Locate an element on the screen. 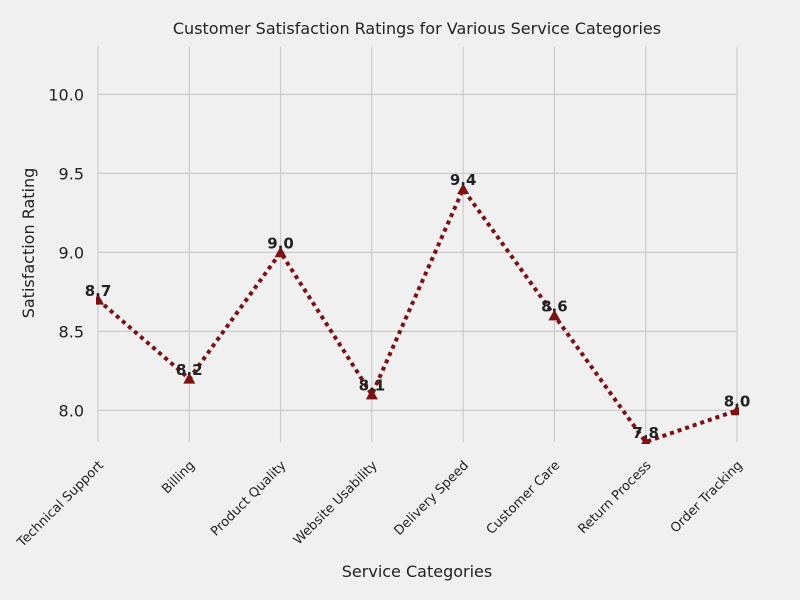  y-axis-label: Satisfaction Rating is located at coordinates (28, 243).